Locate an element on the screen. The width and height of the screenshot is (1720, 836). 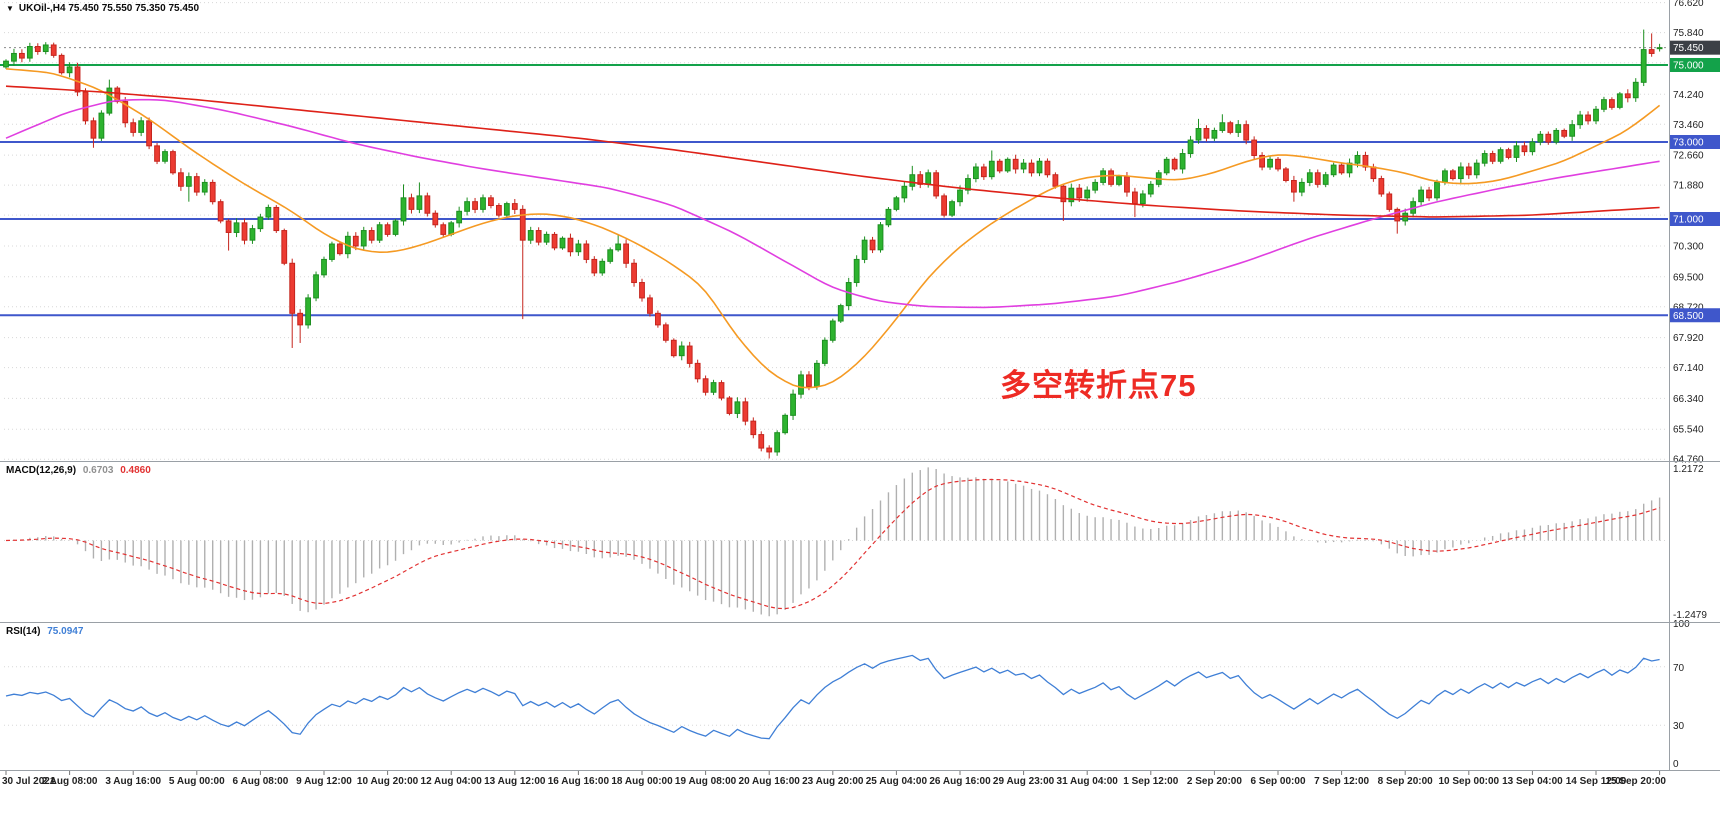
svg-text: 75.000 is located at coordinates (1688, 66).